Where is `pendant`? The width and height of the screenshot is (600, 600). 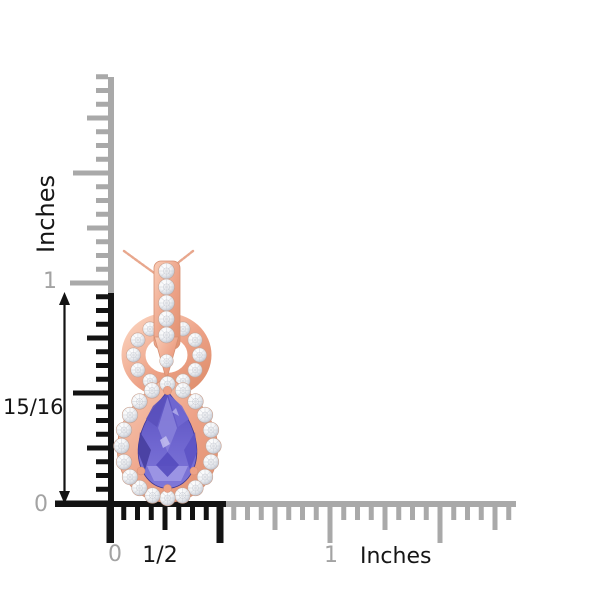 pendant is located at coordinates (167, 378).